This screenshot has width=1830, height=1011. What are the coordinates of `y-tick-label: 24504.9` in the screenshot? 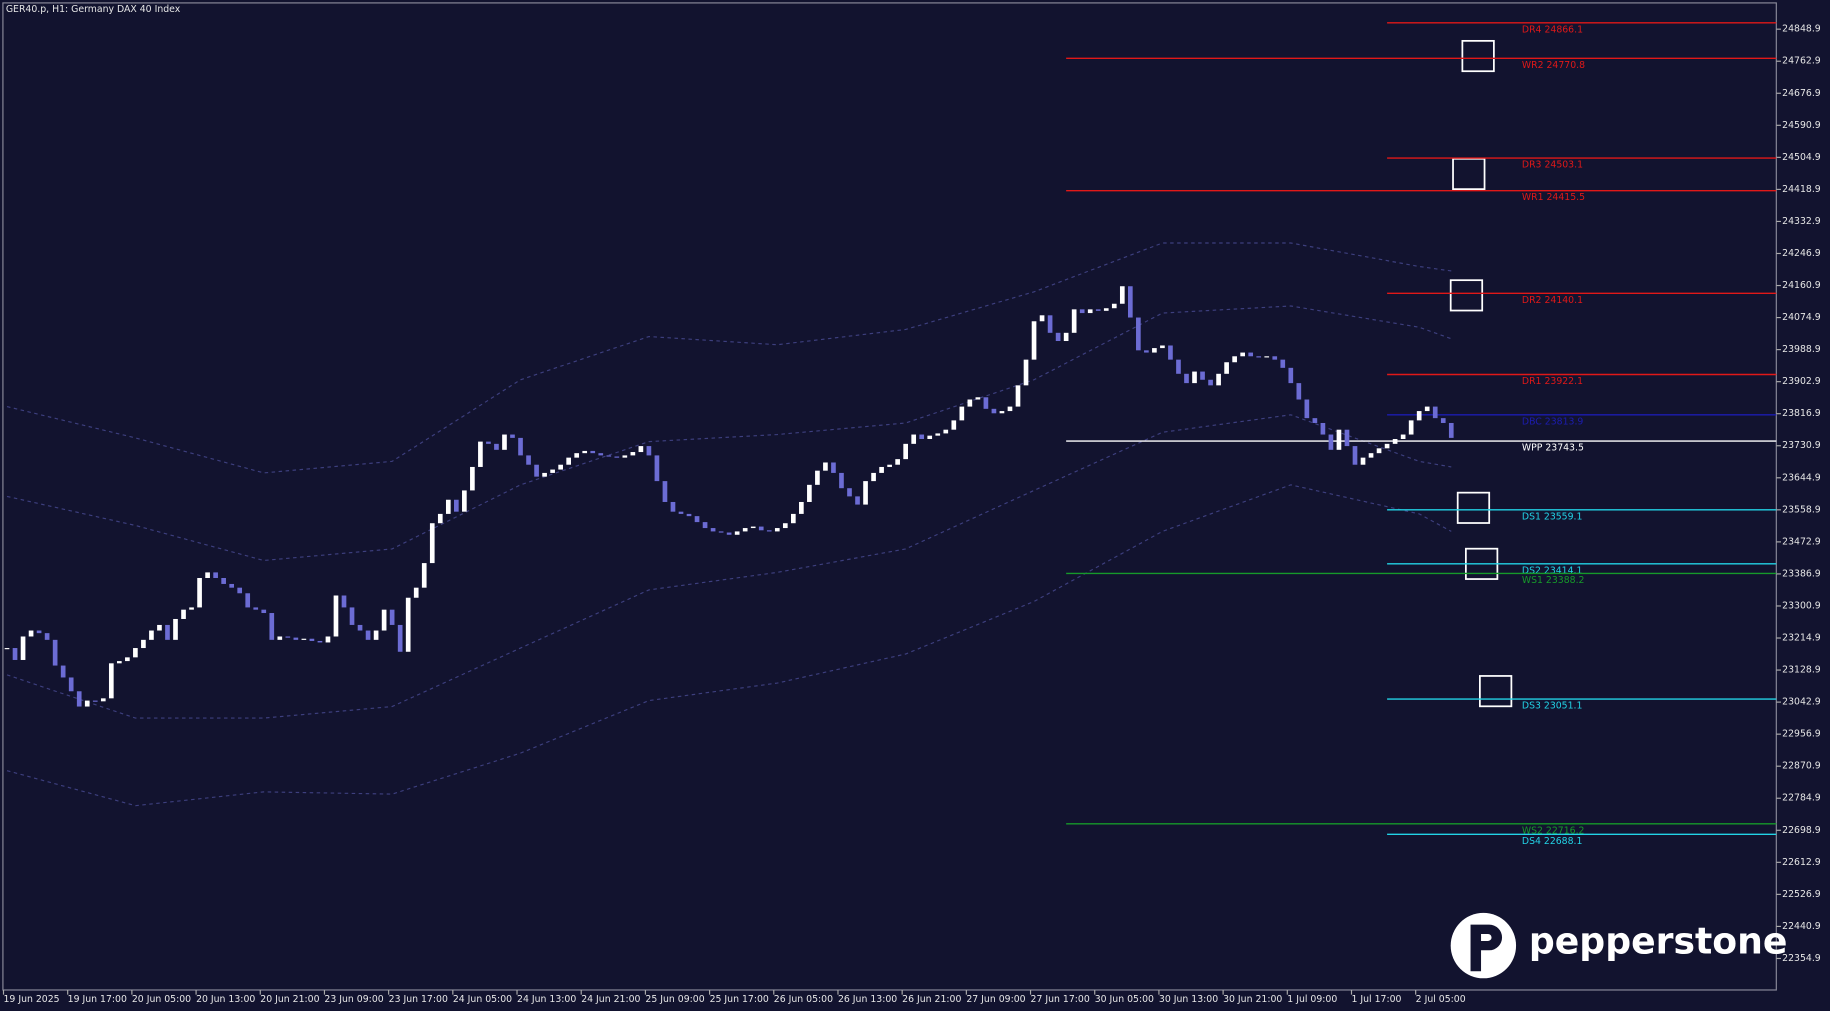 It's located at (1801, 157).